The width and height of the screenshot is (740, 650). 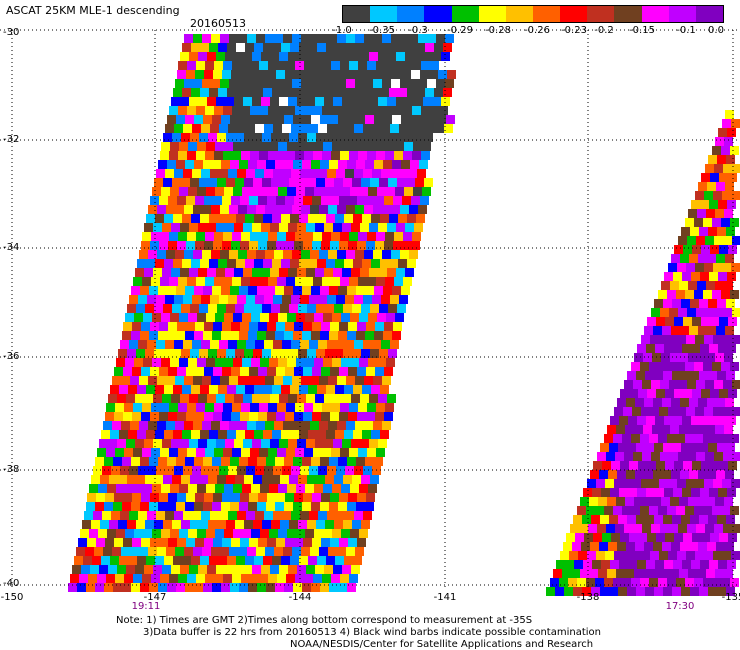 I want to click on map-title: ASCAT 25KM MLE-1 descending, so click(x=93, y=10).